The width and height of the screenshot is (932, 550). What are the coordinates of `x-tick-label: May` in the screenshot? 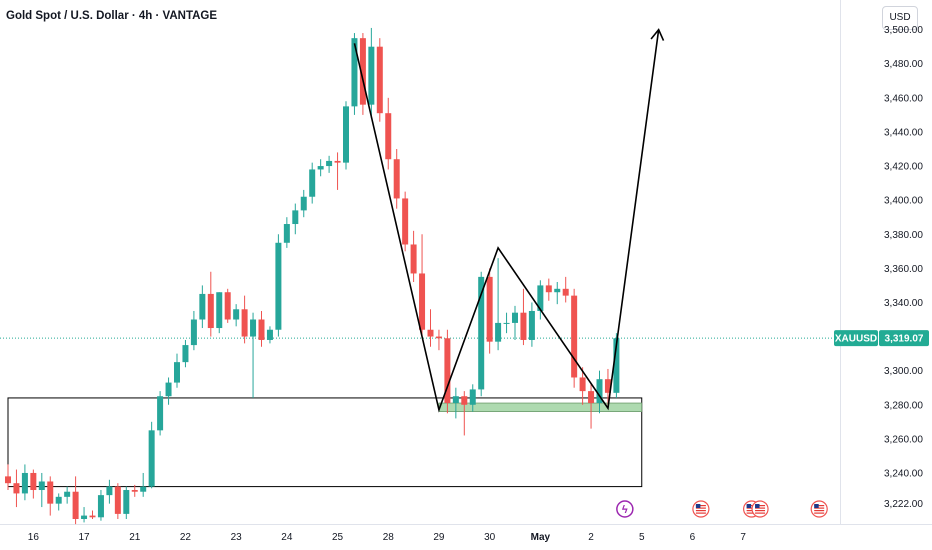 It's located at (541, 537).